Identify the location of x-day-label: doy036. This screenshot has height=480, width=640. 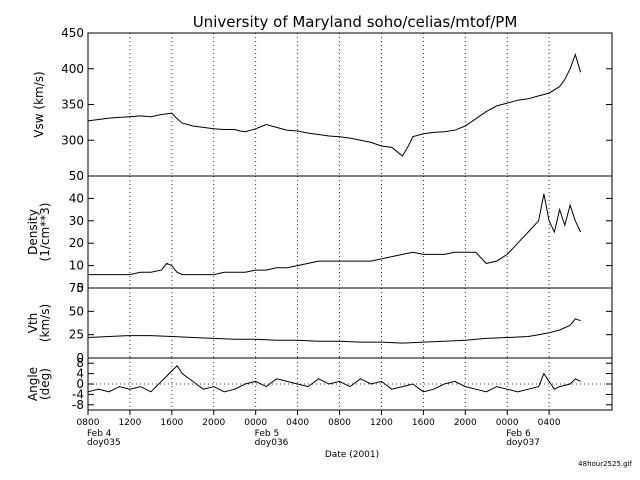
(272, 443).